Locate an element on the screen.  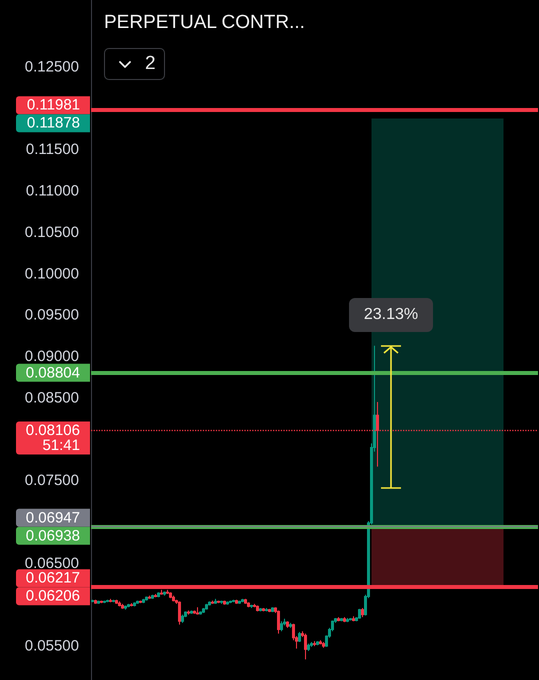
y-tick-label: 0.10000 is located at coordinates (51, 273).